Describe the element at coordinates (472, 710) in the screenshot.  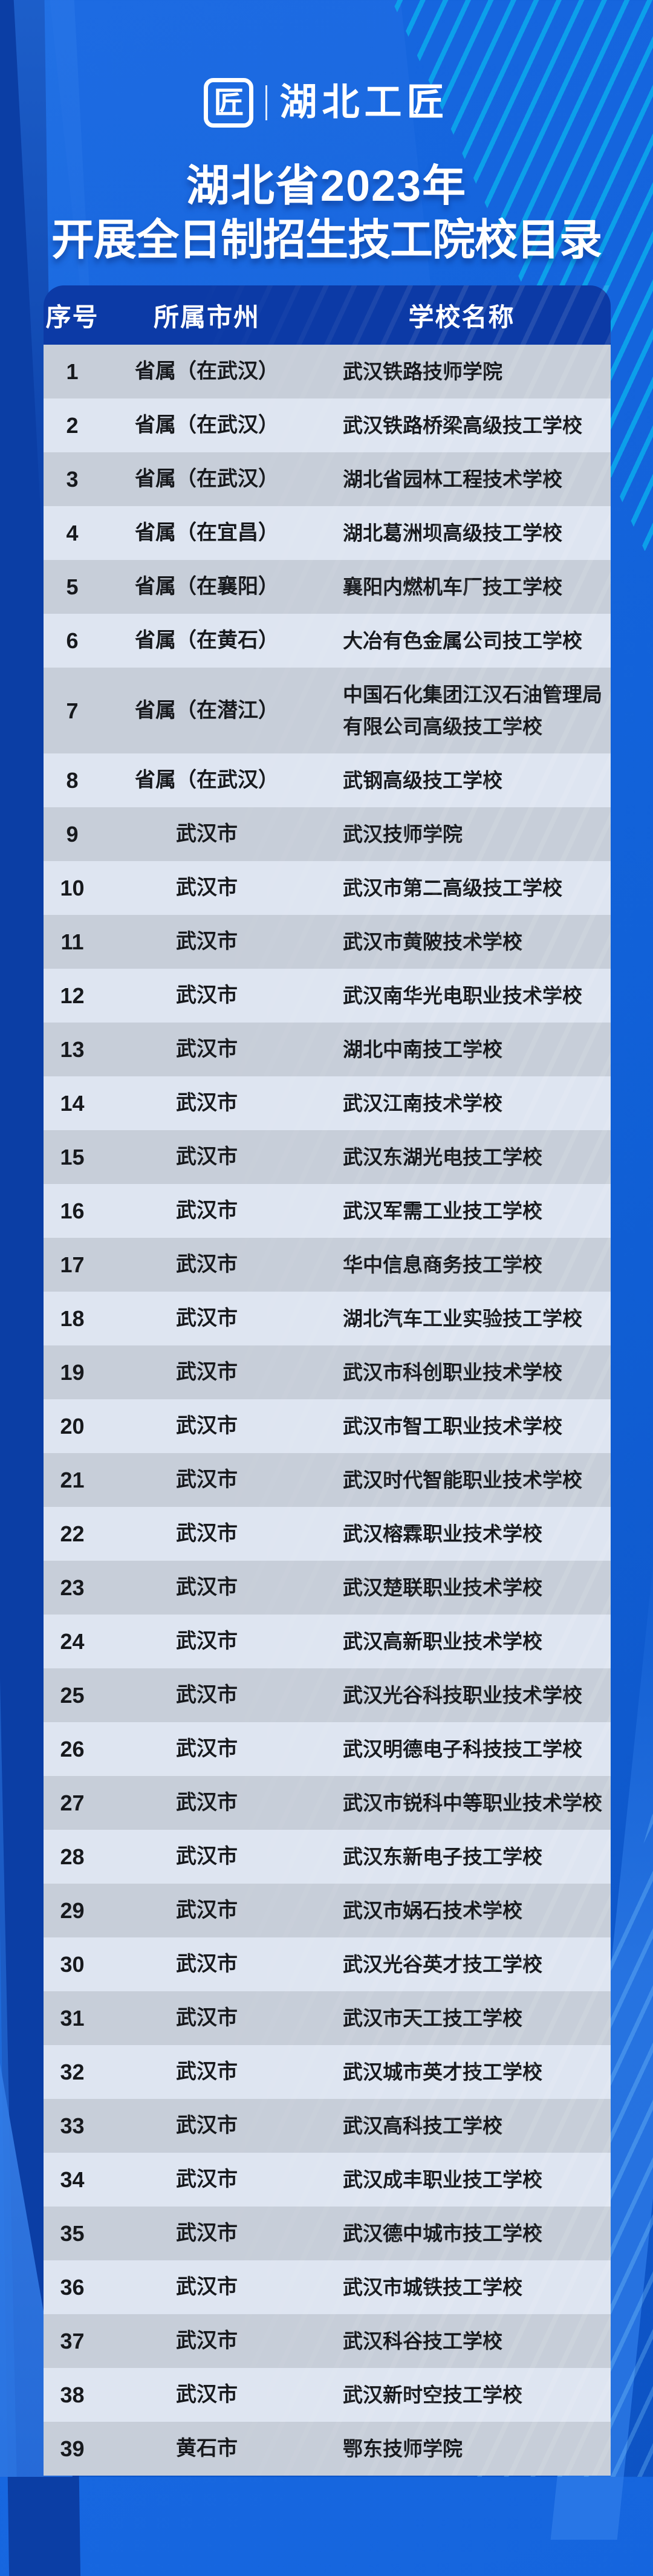
I see `cell-school: 中国石化集团江汉石油管理局 有限公司高级技工学校` at that location.